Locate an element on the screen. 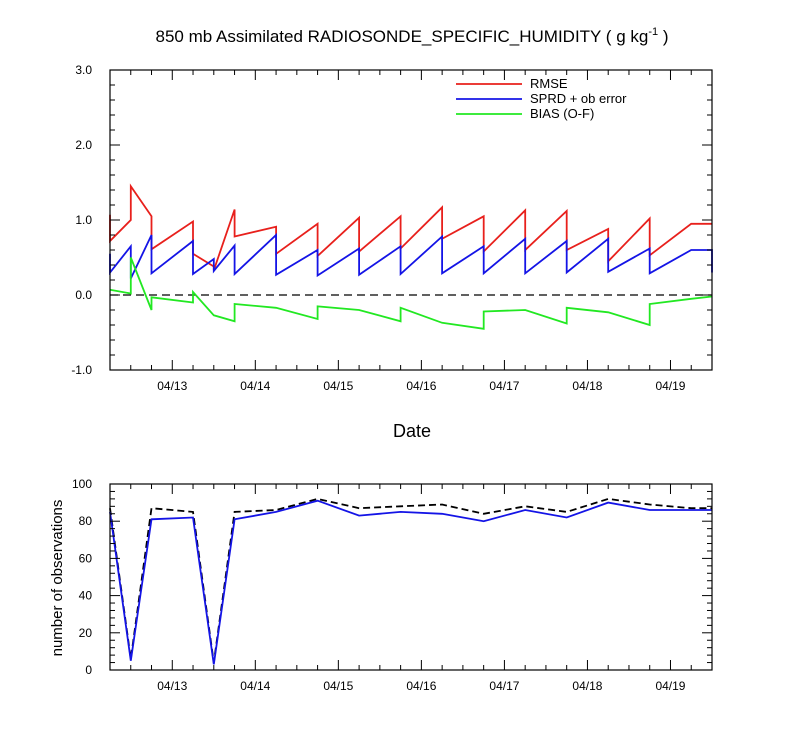 The height and width of the screenshot is (750, 800). bottom-chart-xtick-label: 04/18 is located at coordinates (587, 686).